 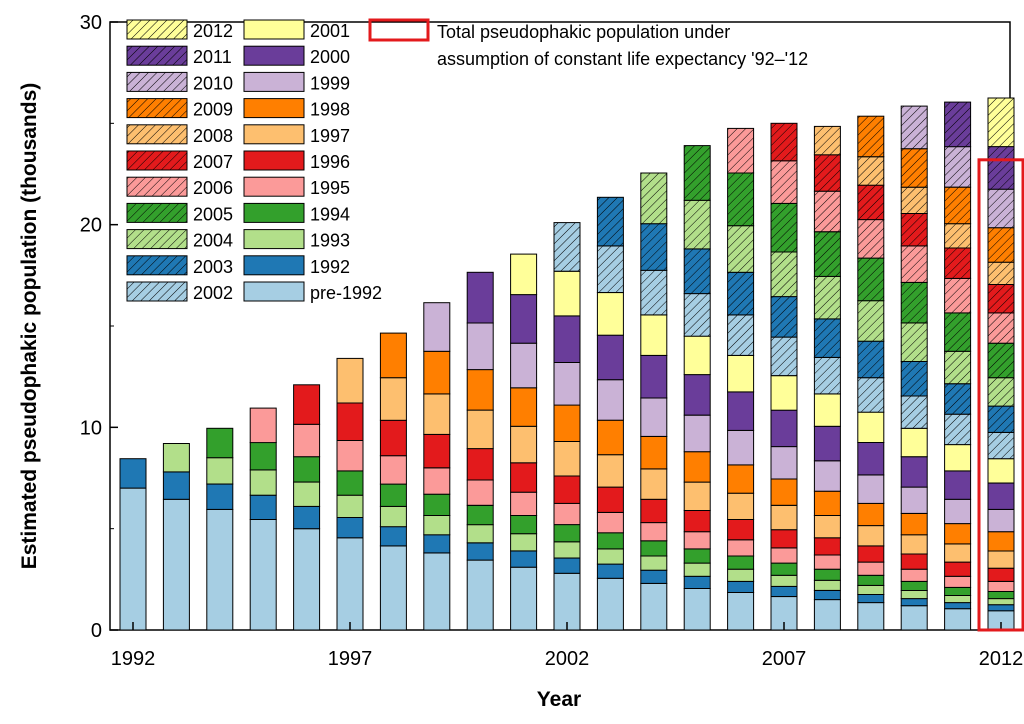 I want to click on bar-segment-2007-2004, so click(x=784, y=274).